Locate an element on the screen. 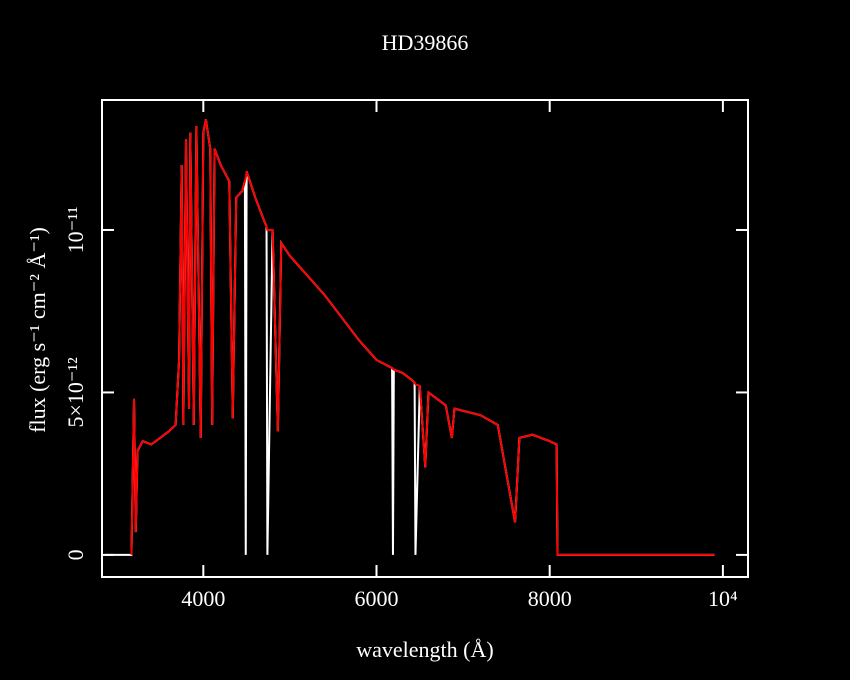 The width and height of the screenshot is (850, 680). x-tick-label: 8000 is located at coordinates (550, 598).